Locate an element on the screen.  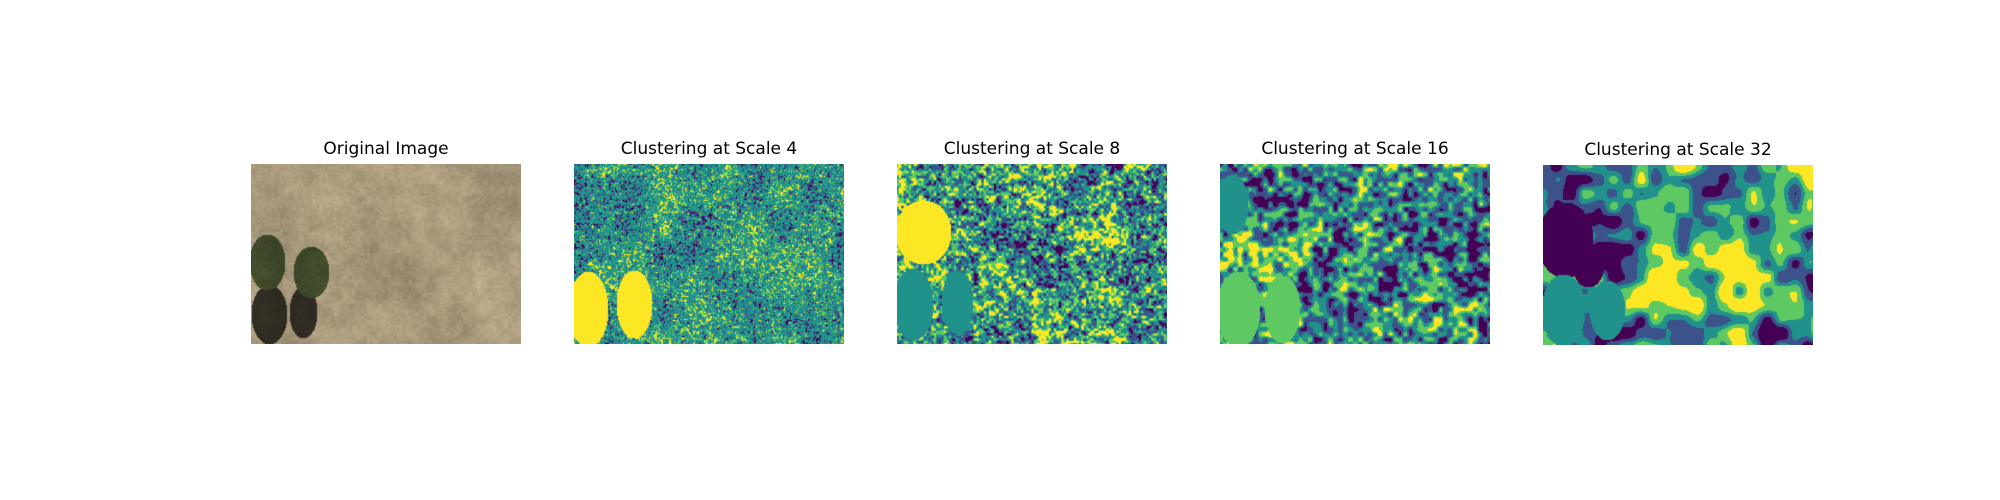
panel-clustering-scale-8: Clustering at Scale 8 is located at coordinates (1032, 250).